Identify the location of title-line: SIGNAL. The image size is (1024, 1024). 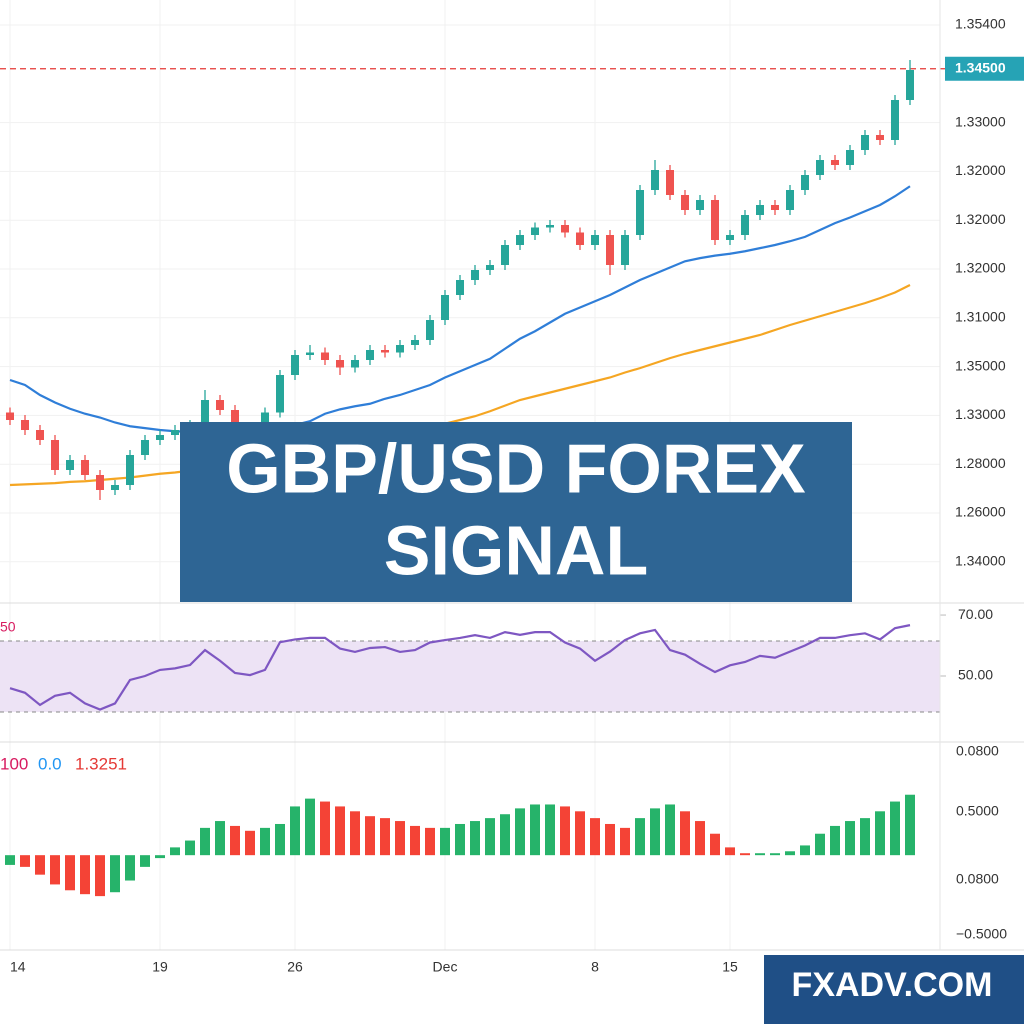
(516, 550).